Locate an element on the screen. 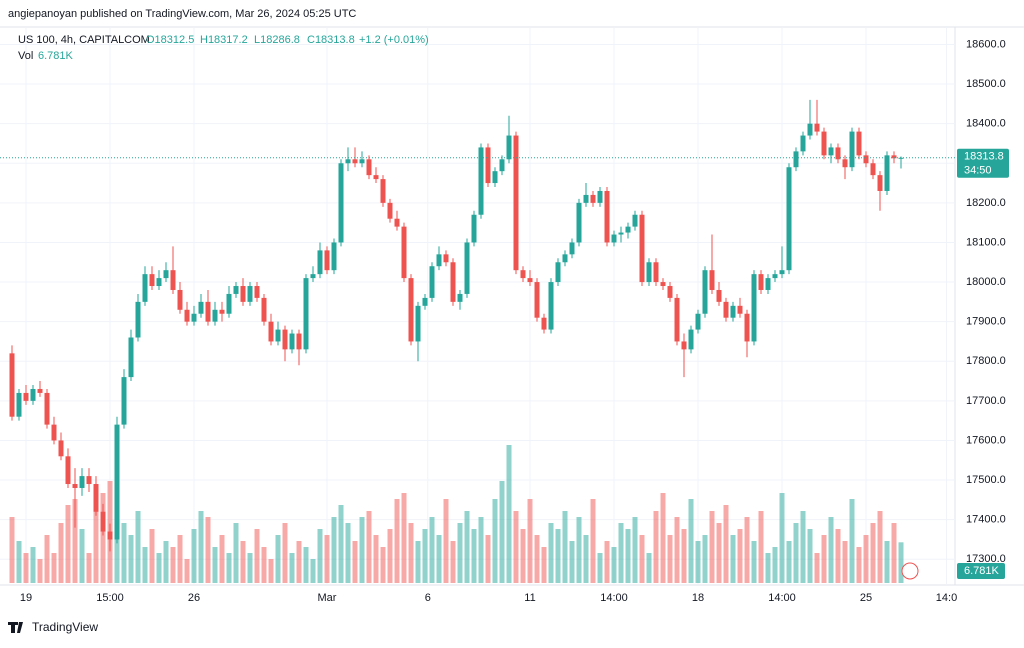  x-tick-label: 19 is located at coordinates (26, 598).